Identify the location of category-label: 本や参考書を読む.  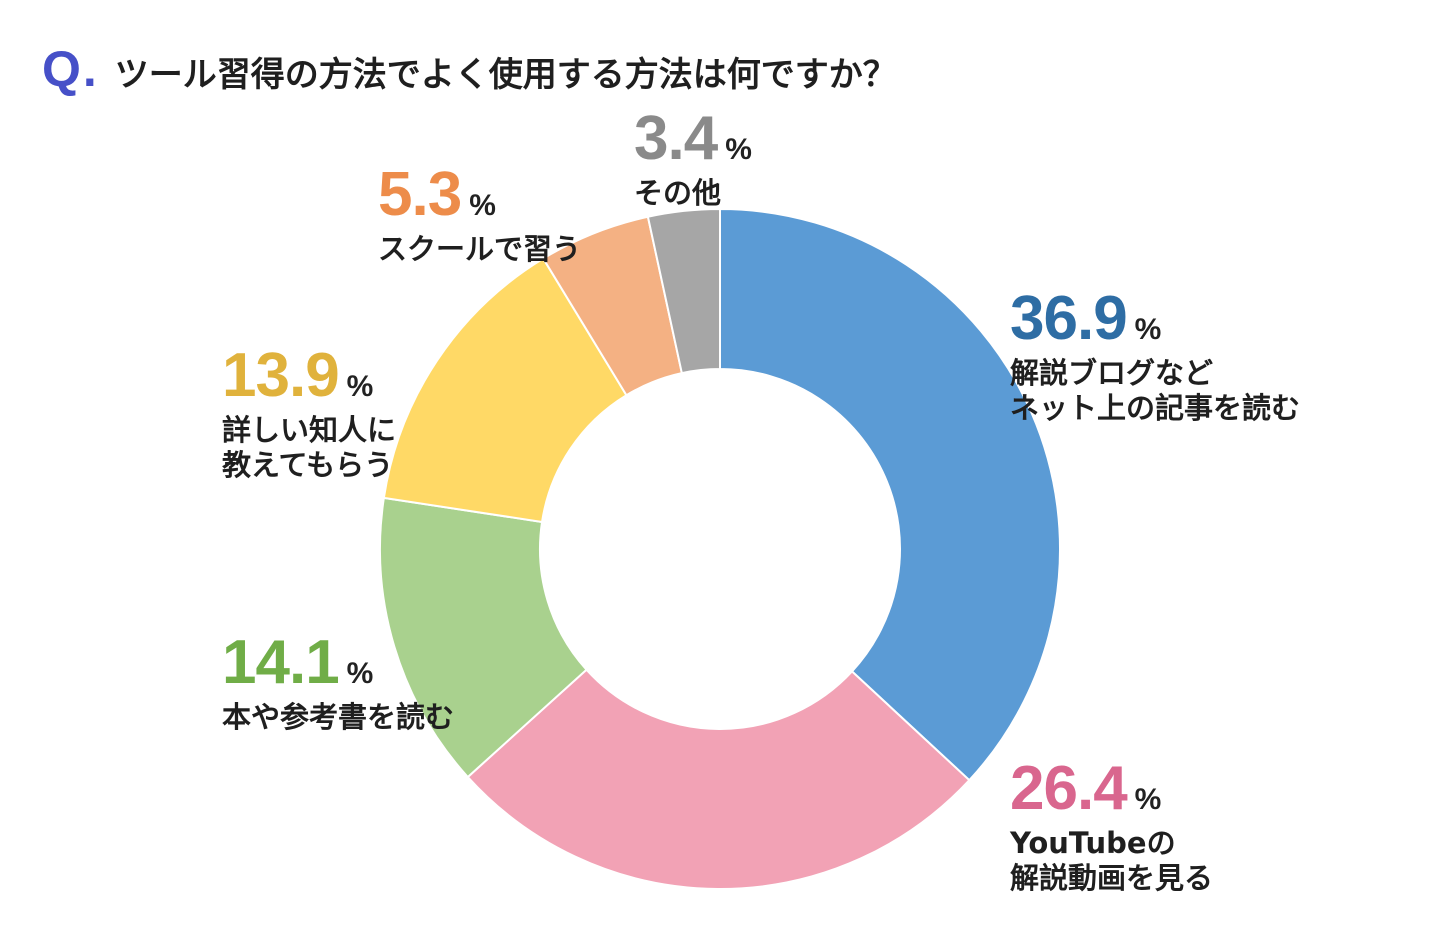
(338, 717).